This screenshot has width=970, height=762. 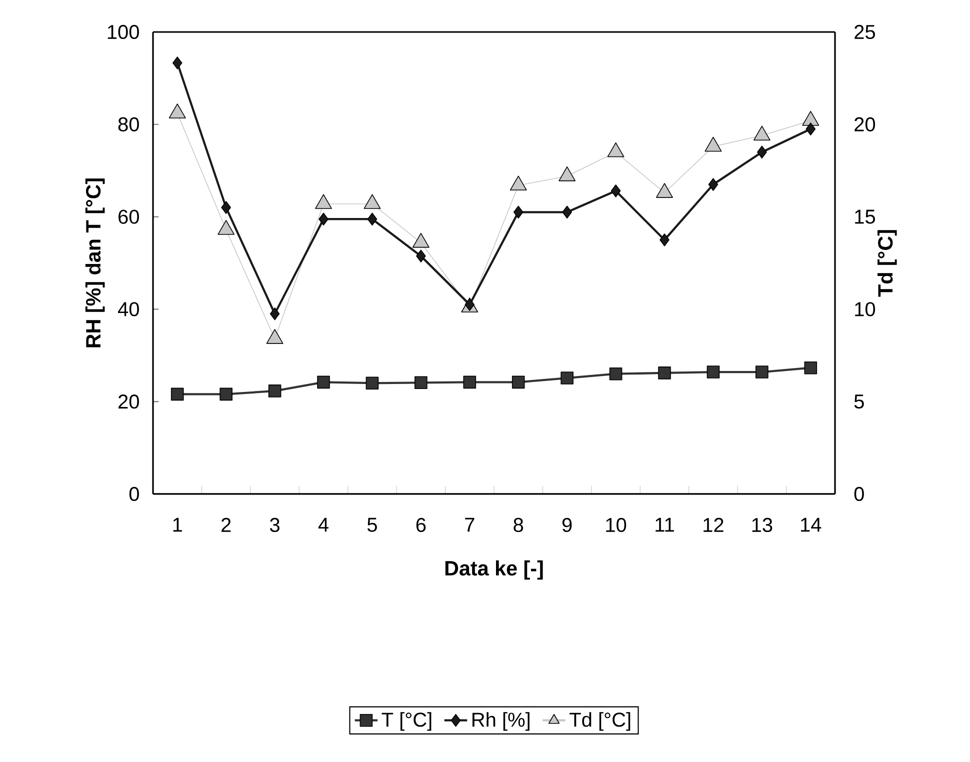 What do you see at coordinates (128, 401) in the screenshot?
I see `y-tick-label: 20` at bounding box center [128, 401].